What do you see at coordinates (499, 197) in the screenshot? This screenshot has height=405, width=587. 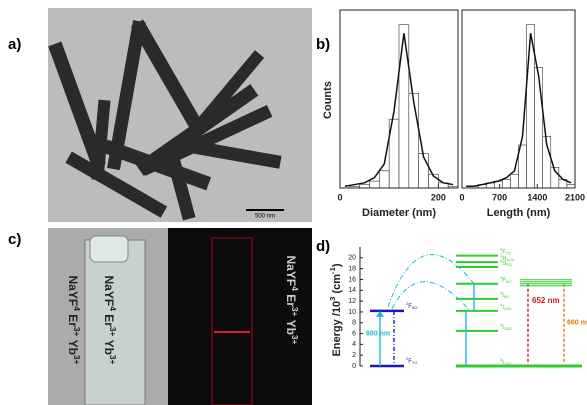 I see `x-tick-label: 700` at bounding box center [499, 197].